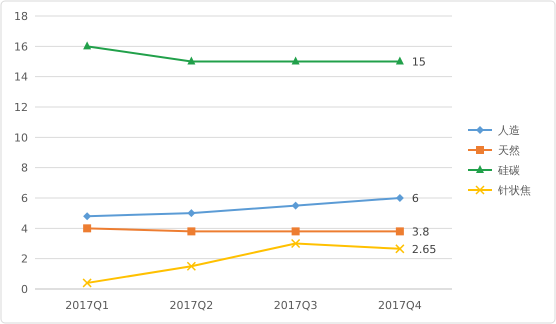 The image size is (556, 324). Describe the element at coordinates (509, 130) in the screenshot. I see `legend-label: 人造` at that location.